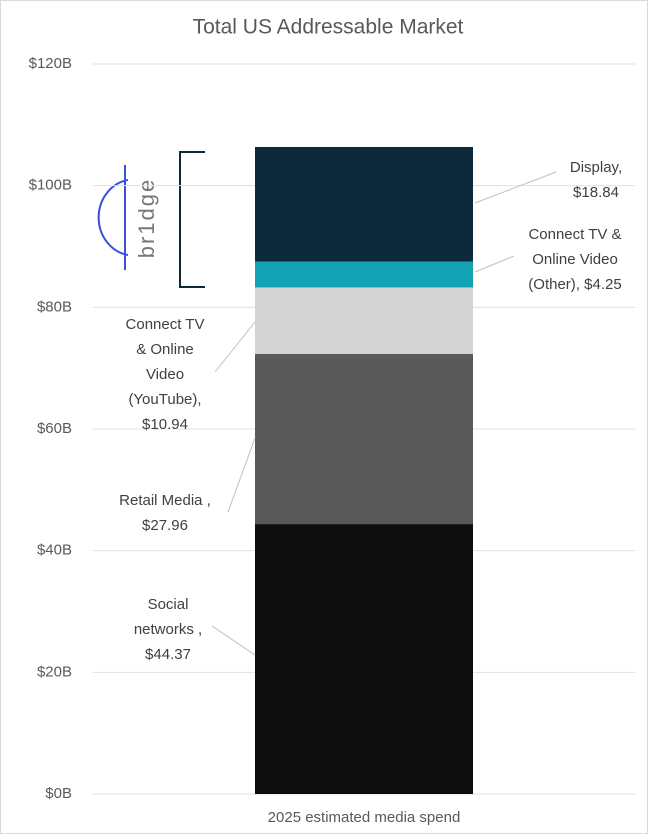 The height and width of the screenshot is (834, 648). Describe the element at coordinates (168, 617) in the screenshot. I see `series-name: Social networks ,` at that location.